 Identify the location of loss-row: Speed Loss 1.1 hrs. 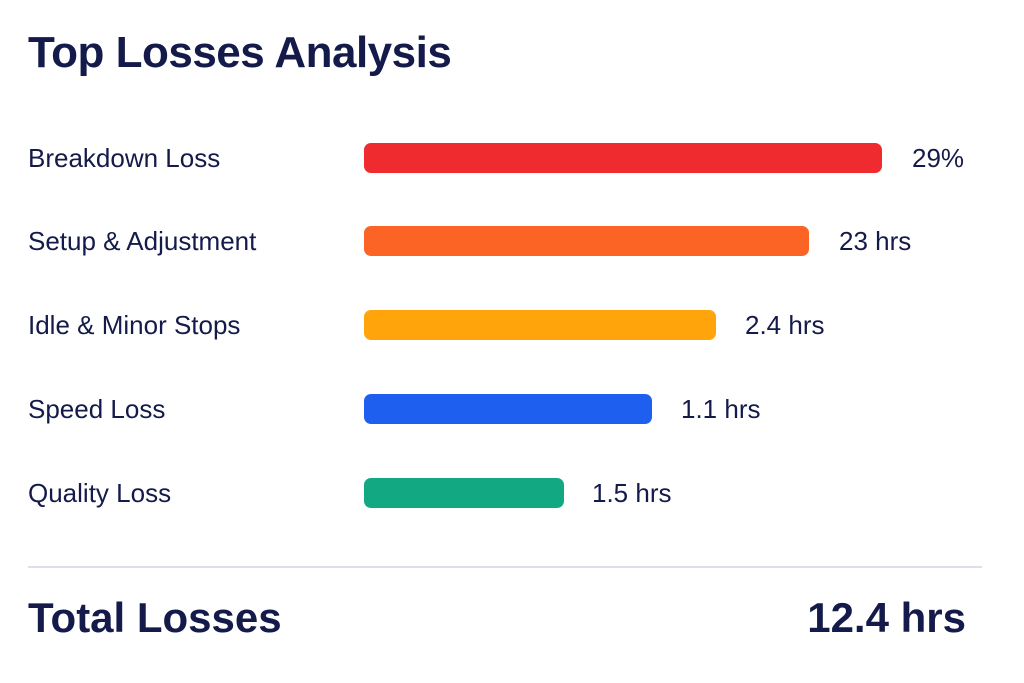
(512, 409).